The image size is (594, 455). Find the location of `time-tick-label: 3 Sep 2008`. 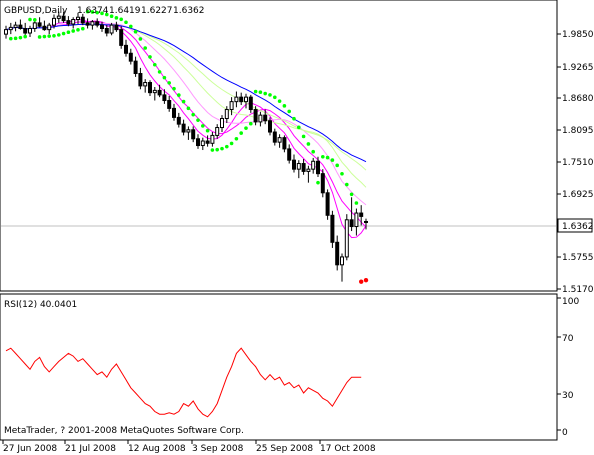

time-tick-label: 3 Sep 2008 is located at coordinates (218, 449).